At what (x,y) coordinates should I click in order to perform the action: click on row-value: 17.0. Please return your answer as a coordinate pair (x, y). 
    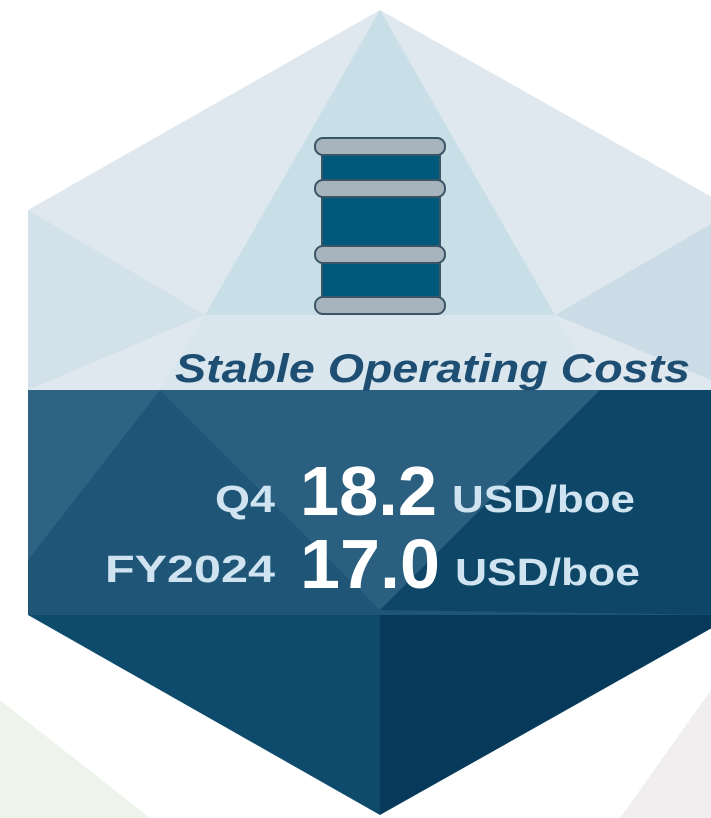
    Looking at the image, I should click on (370, 564).